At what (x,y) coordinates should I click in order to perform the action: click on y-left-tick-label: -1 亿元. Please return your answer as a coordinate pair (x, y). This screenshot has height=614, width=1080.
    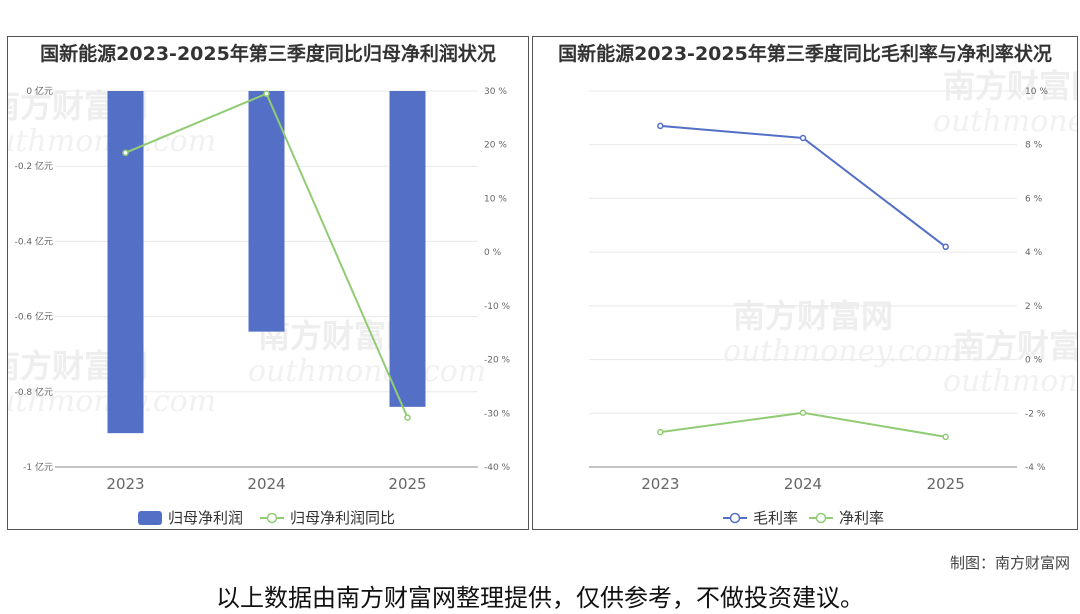
    Looking at the image, I should click on (38, 467).